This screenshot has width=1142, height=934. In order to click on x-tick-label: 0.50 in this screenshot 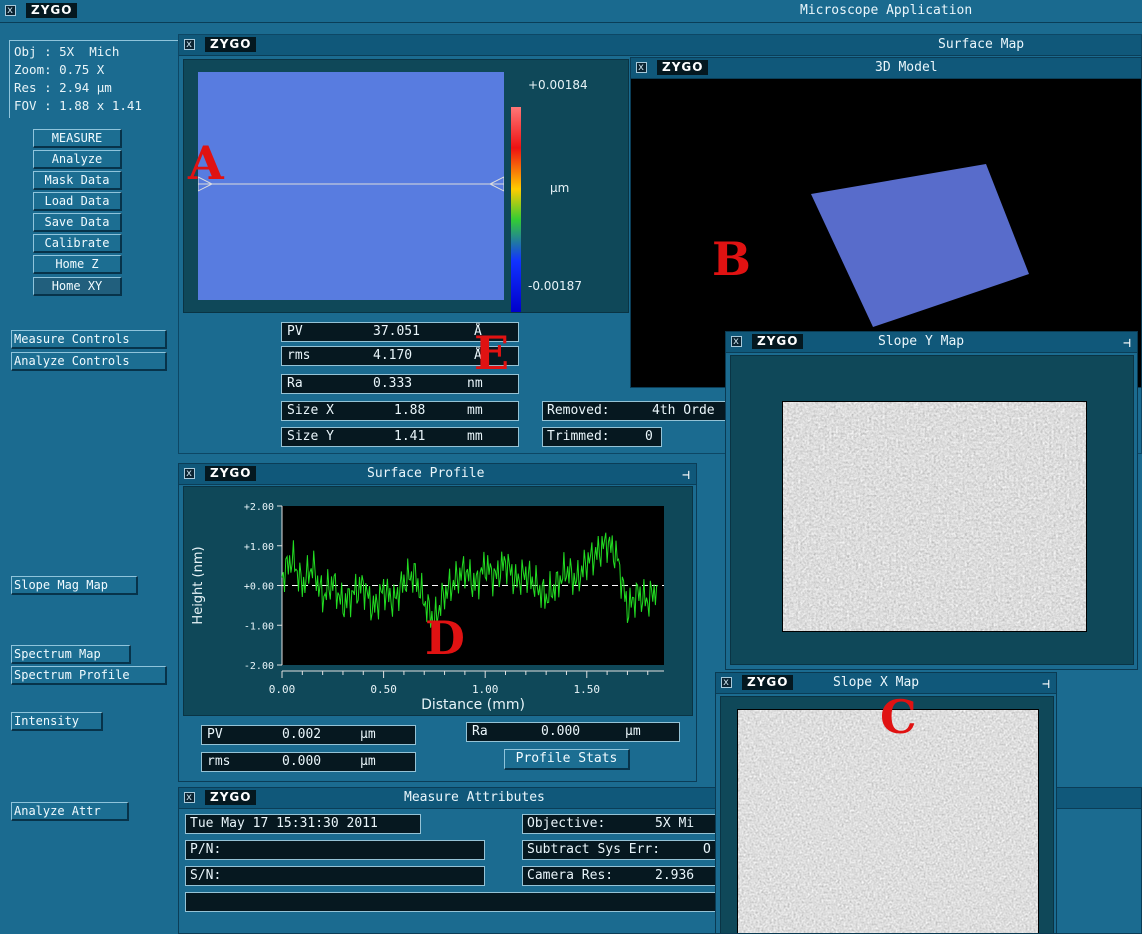, I will do `click(383, 689)`.